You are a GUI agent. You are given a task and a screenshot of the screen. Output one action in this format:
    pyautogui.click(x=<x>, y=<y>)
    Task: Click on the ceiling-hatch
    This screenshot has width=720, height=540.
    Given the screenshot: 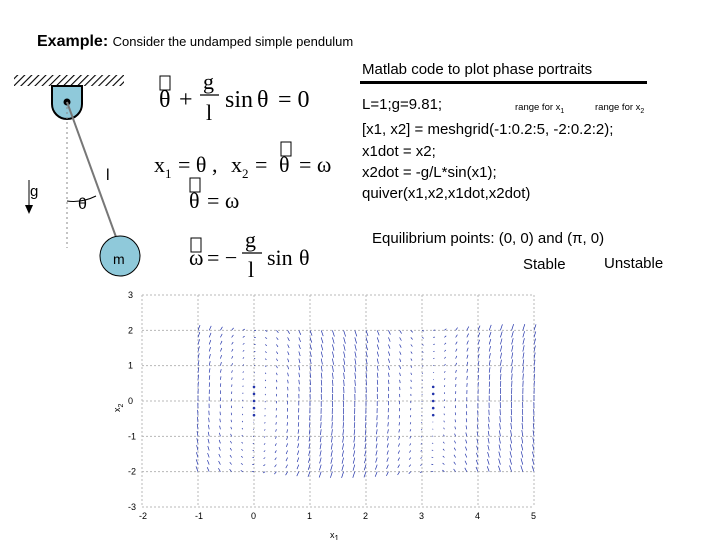 What is the action you would take?
    pyautogui.click(x=69, y=80)
    